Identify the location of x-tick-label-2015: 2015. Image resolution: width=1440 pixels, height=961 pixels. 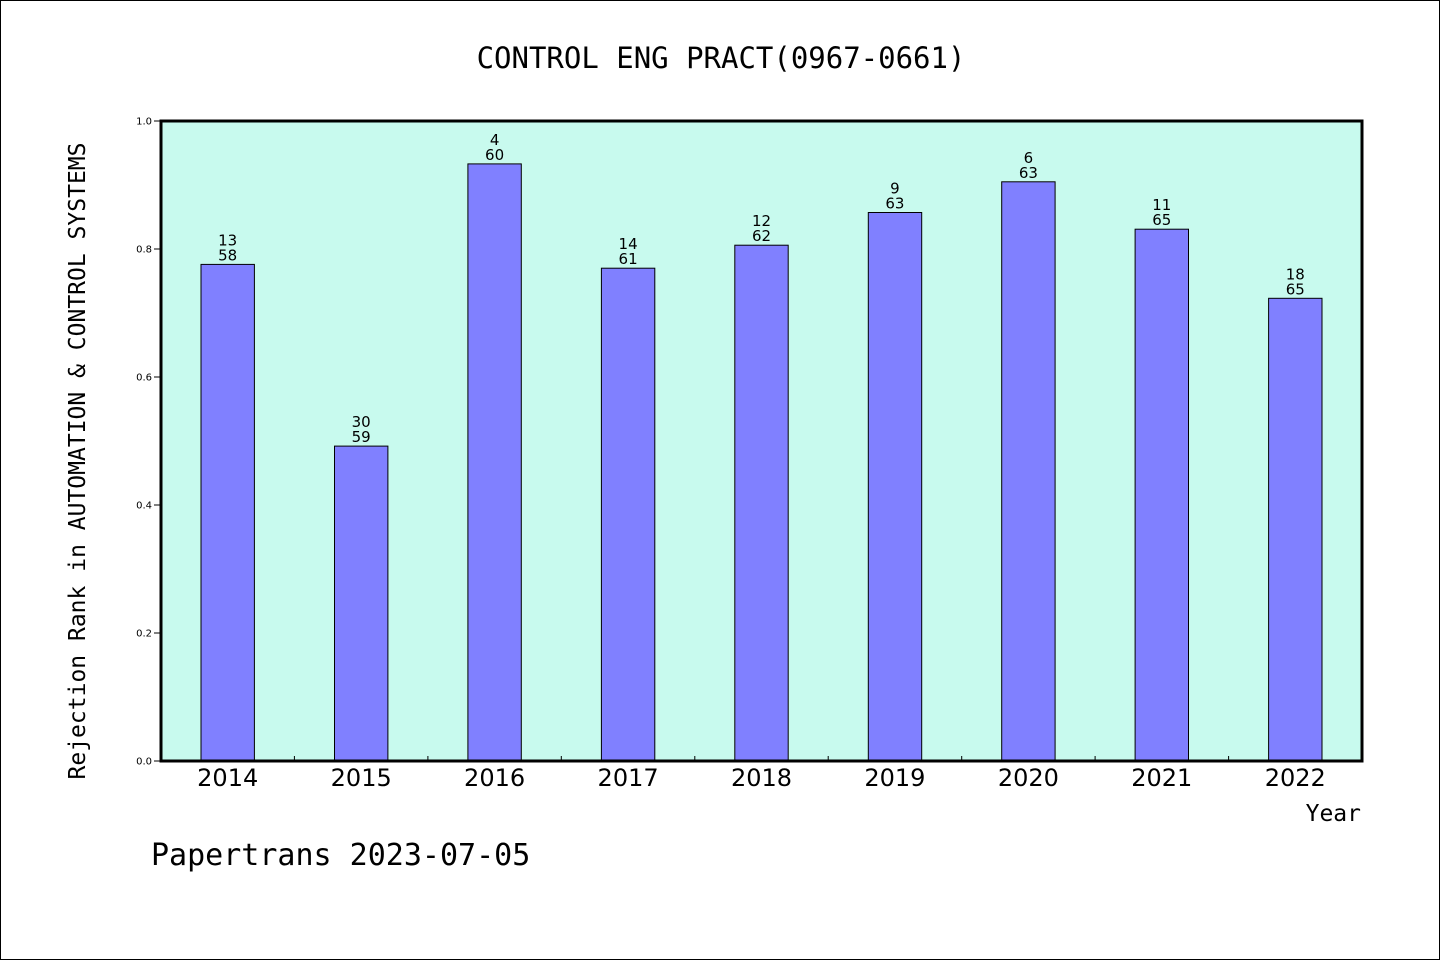
(361, 778).